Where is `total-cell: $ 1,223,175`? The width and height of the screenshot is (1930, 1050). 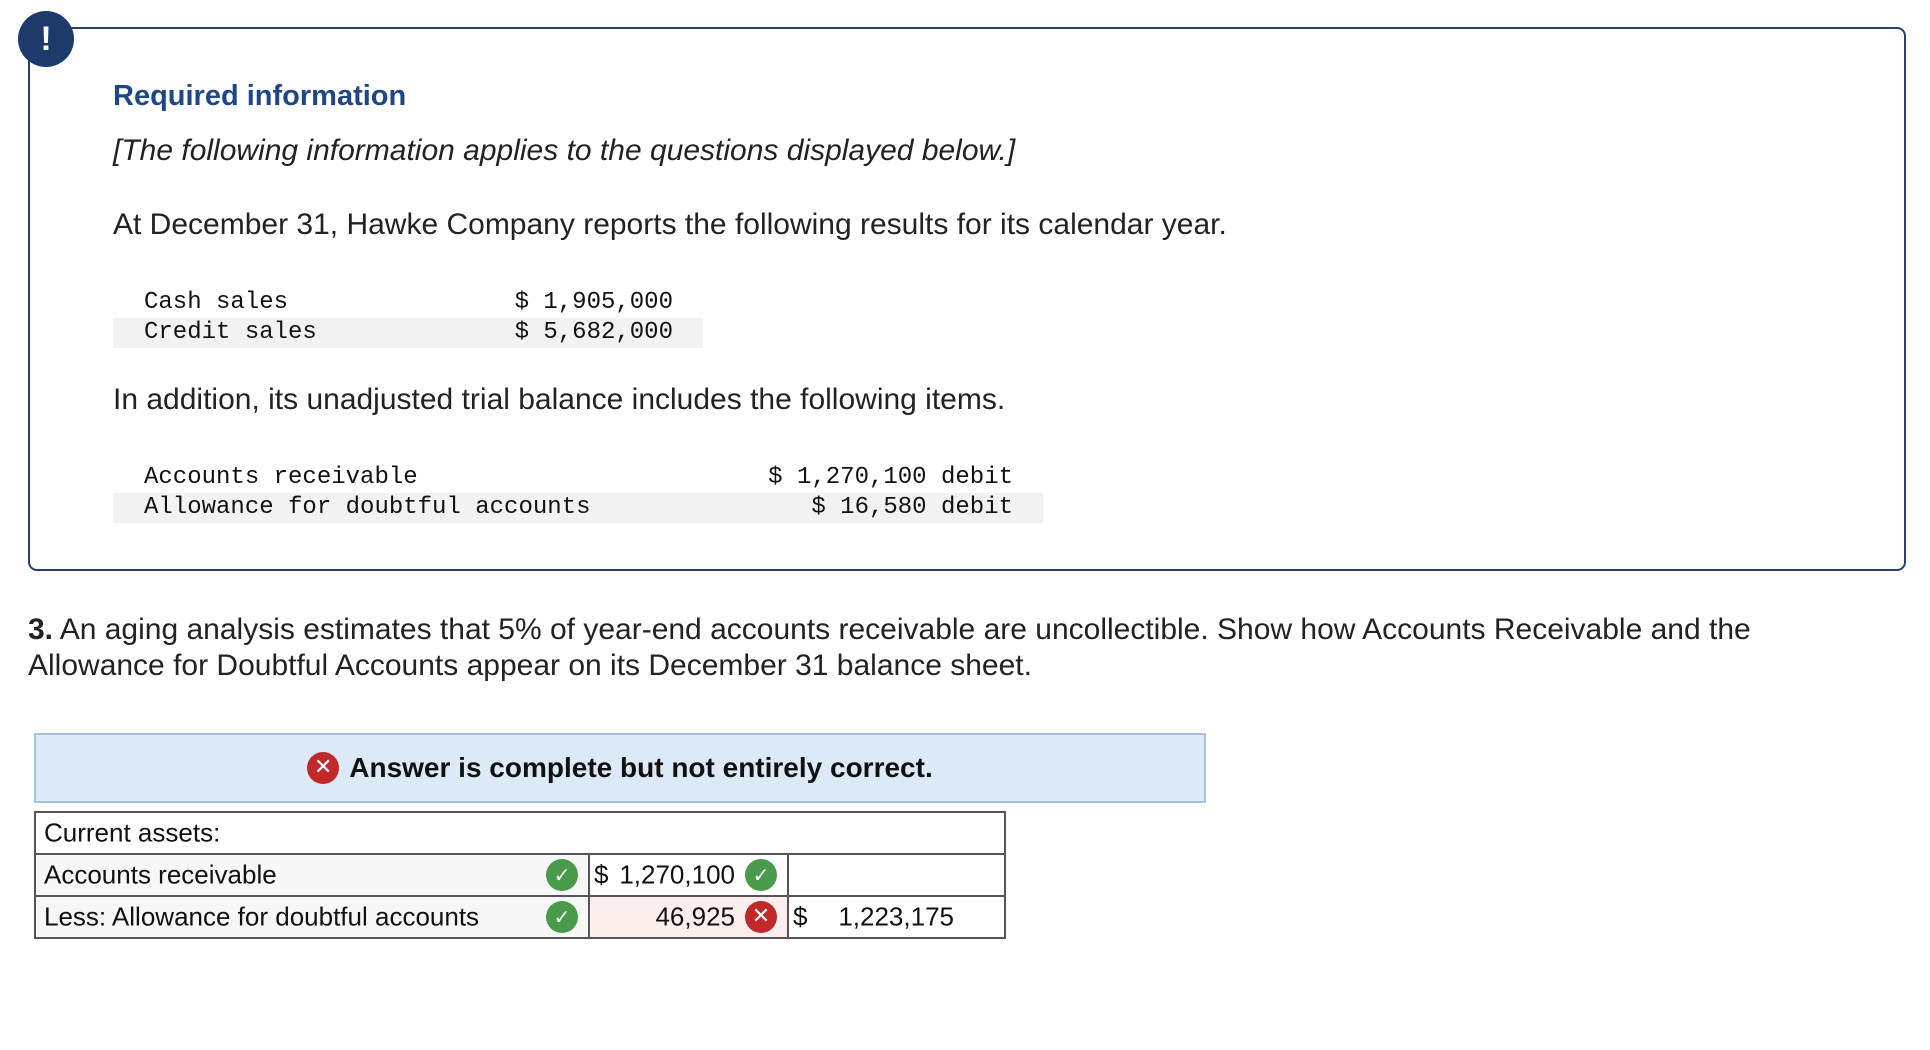 total-cell: $ 1,223,175 is located at coordinates (896, 917).